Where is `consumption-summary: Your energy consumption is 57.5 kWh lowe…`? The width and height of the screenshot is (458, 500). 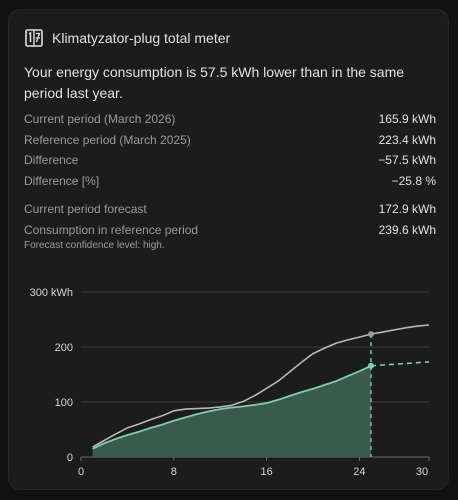 consumption-summary: Your energy consumption is 57.5 kWh lowe… is located at coordinates (214, 82).